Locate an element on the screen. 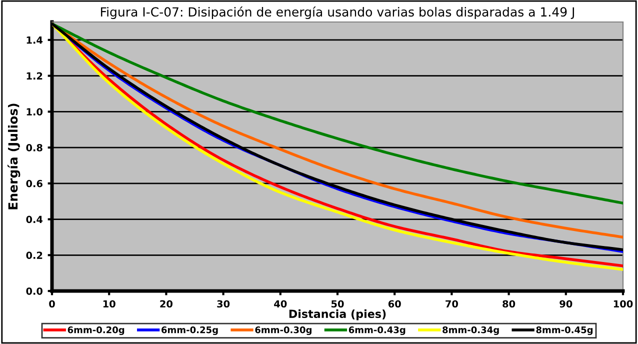 This screenshot has height=344, width=638. y-tick-label: 0.2 is located at coordinates (34, 255).